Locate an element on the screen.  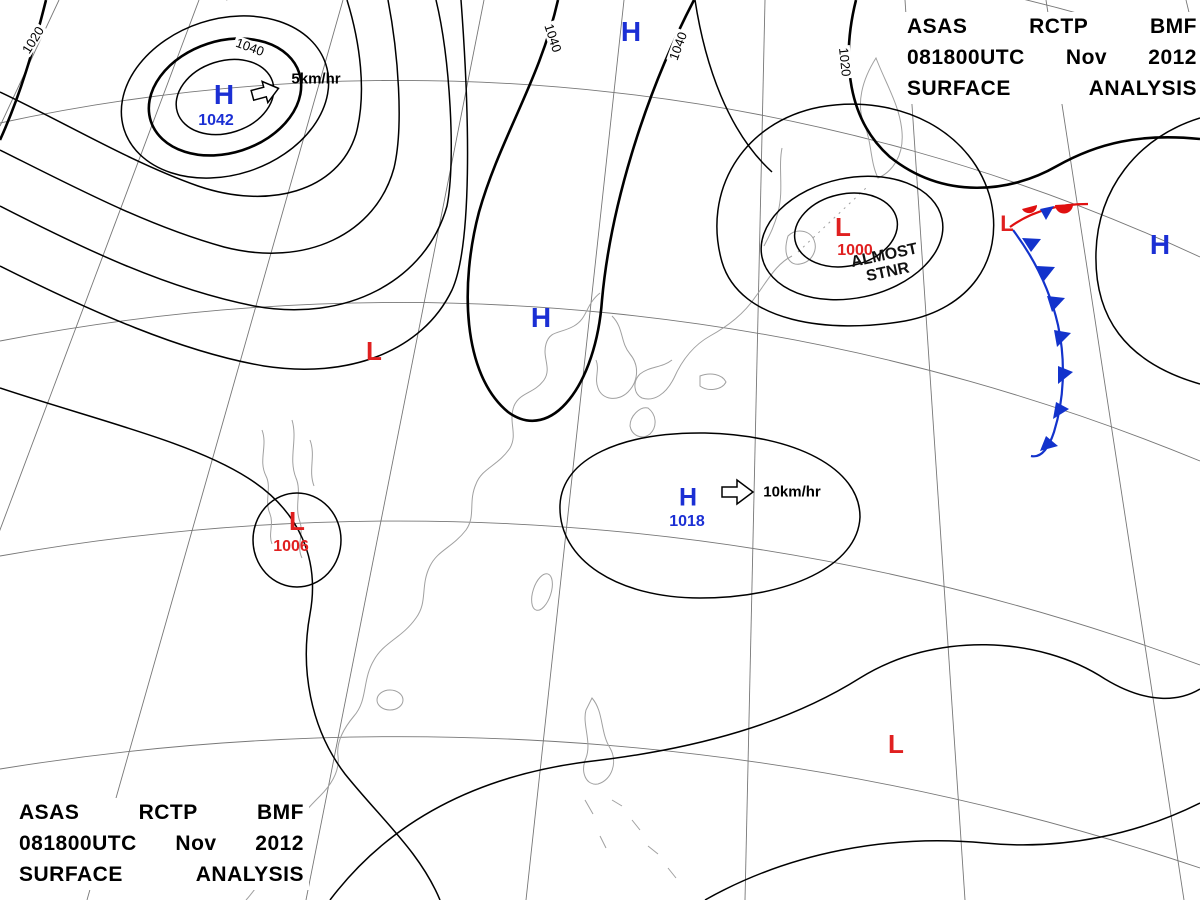
low-symbol-front: L is located at coordinates (1007, 223).